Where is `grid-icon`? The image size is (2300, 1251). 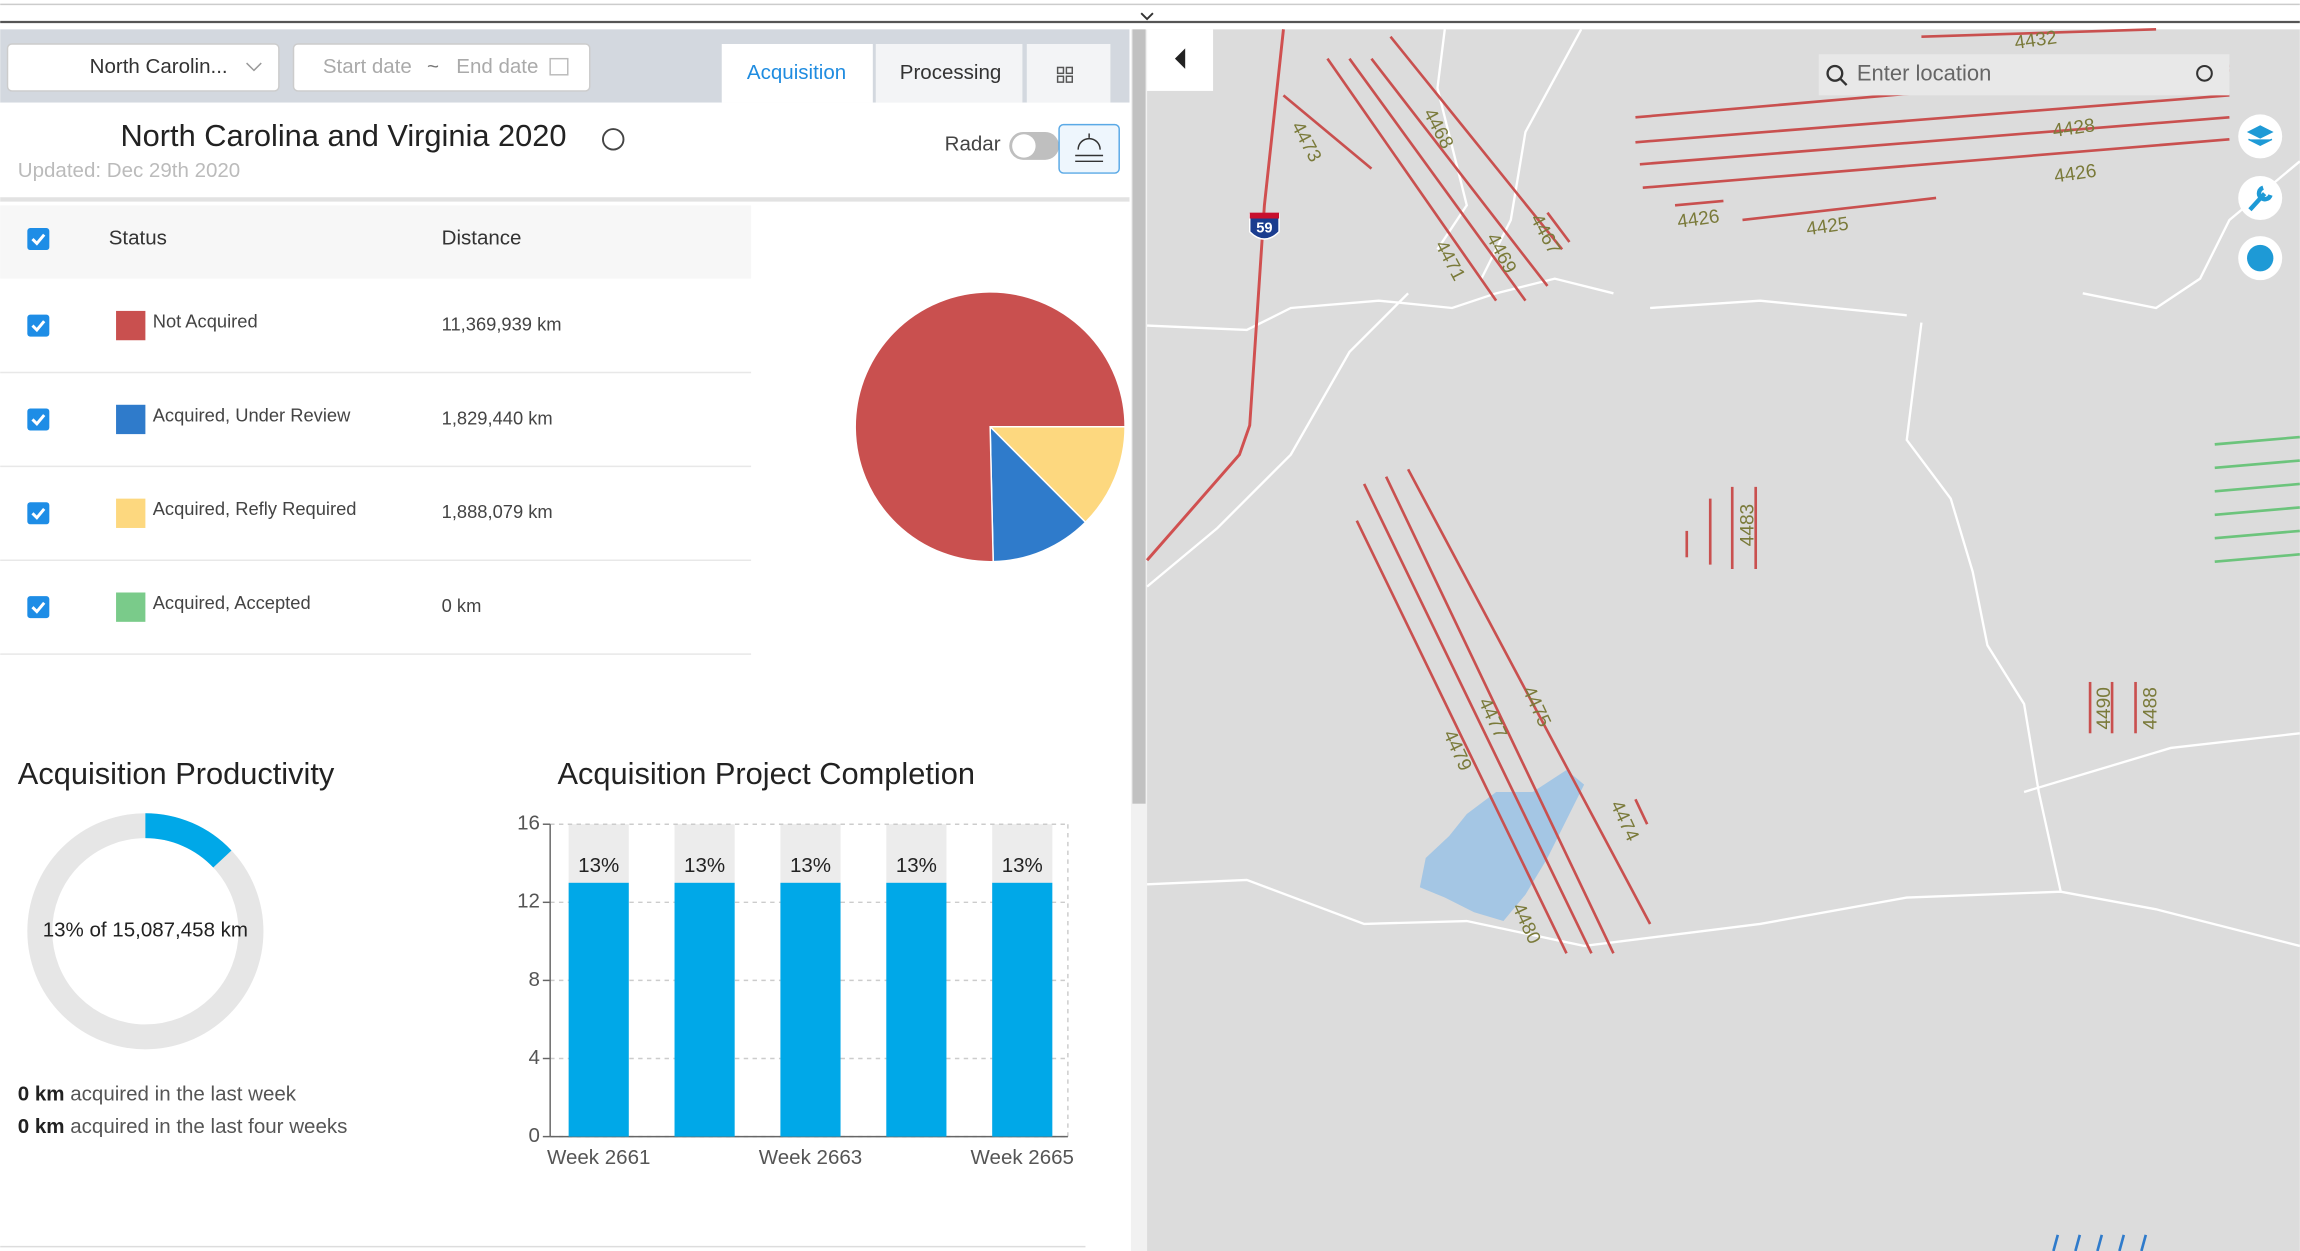 grid-icon is located at coordinates (1065, 74).